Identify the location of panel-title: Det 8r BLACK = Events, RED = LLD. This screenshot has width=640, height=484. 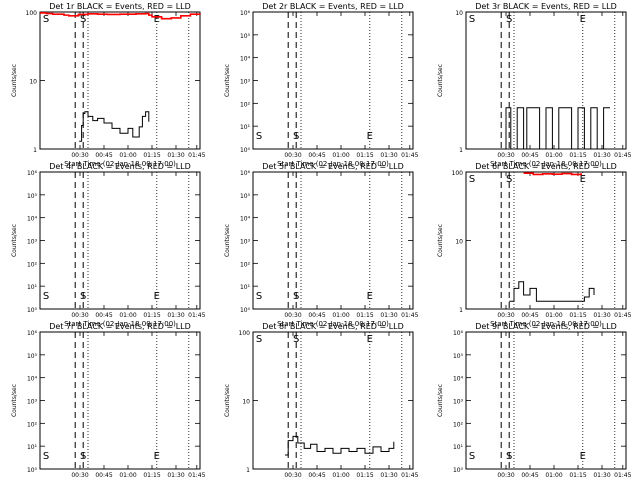
(333, 326).